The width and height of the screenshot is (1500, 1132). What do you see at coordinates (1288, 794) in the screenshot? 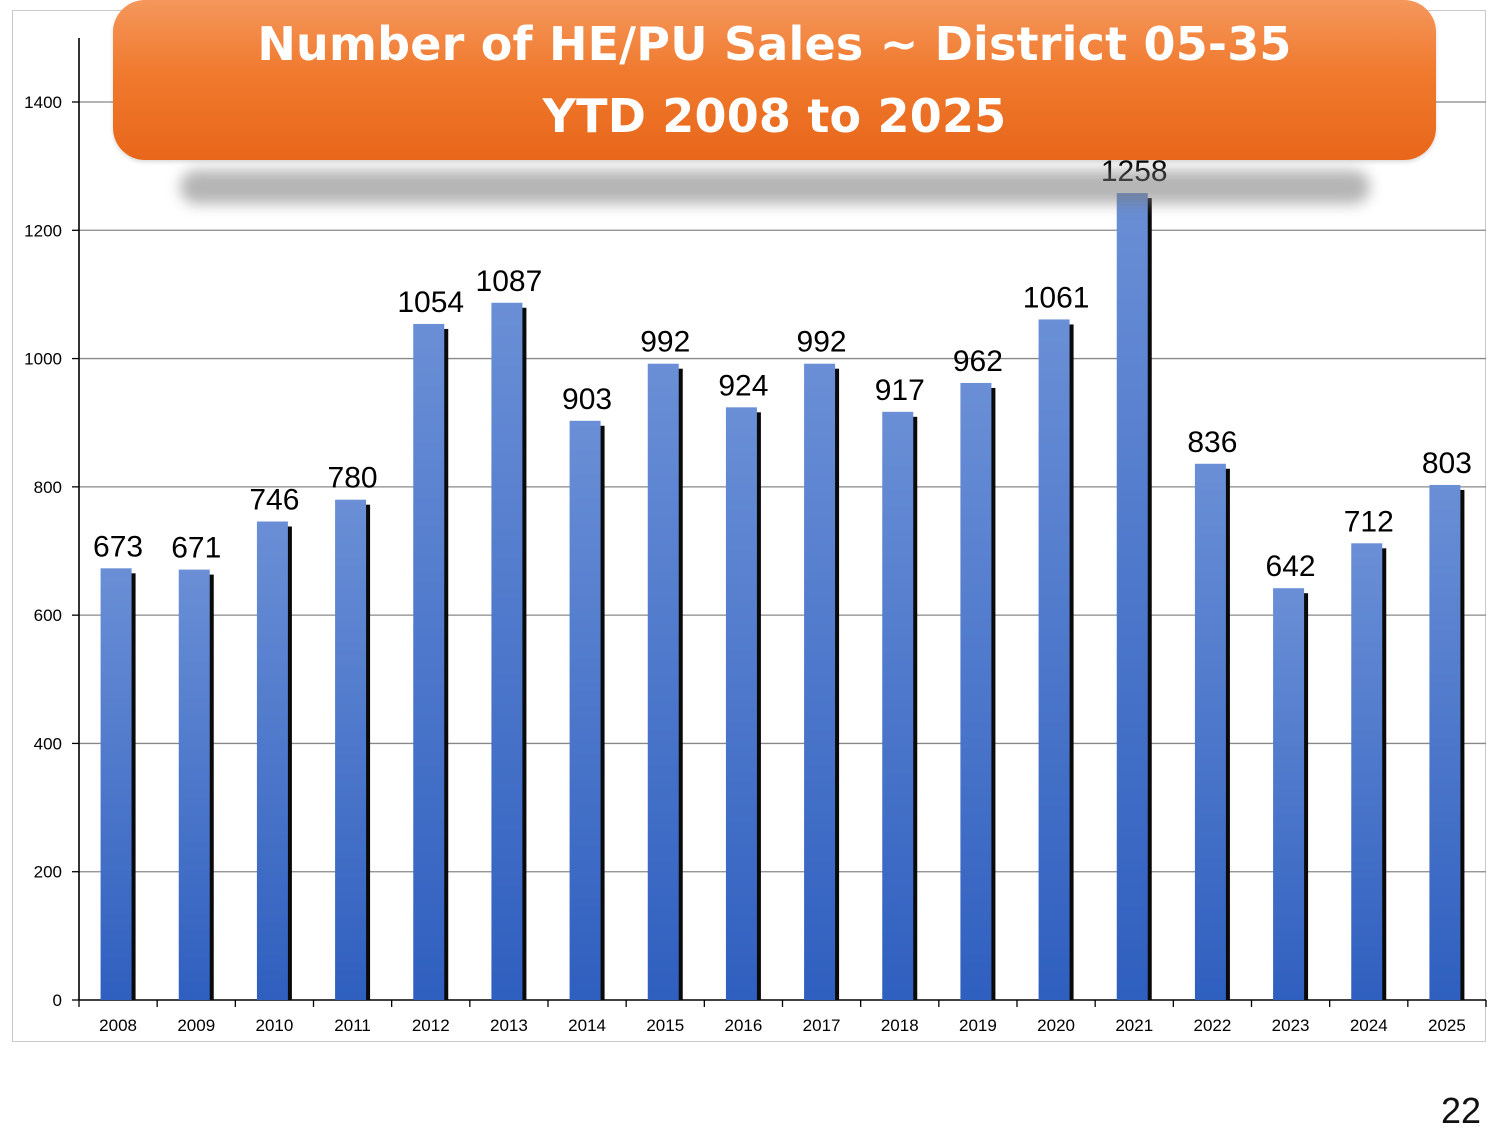
I see `bar-2023` at bounding box center [1288, 794].